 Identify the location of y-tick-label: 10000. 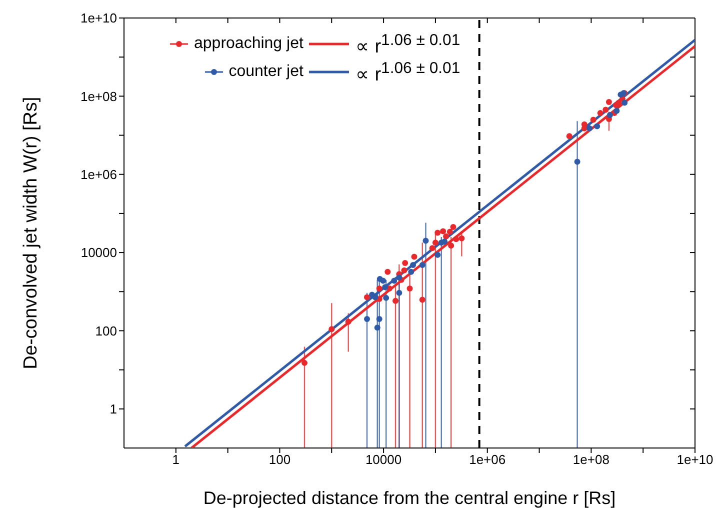
(98, 252).